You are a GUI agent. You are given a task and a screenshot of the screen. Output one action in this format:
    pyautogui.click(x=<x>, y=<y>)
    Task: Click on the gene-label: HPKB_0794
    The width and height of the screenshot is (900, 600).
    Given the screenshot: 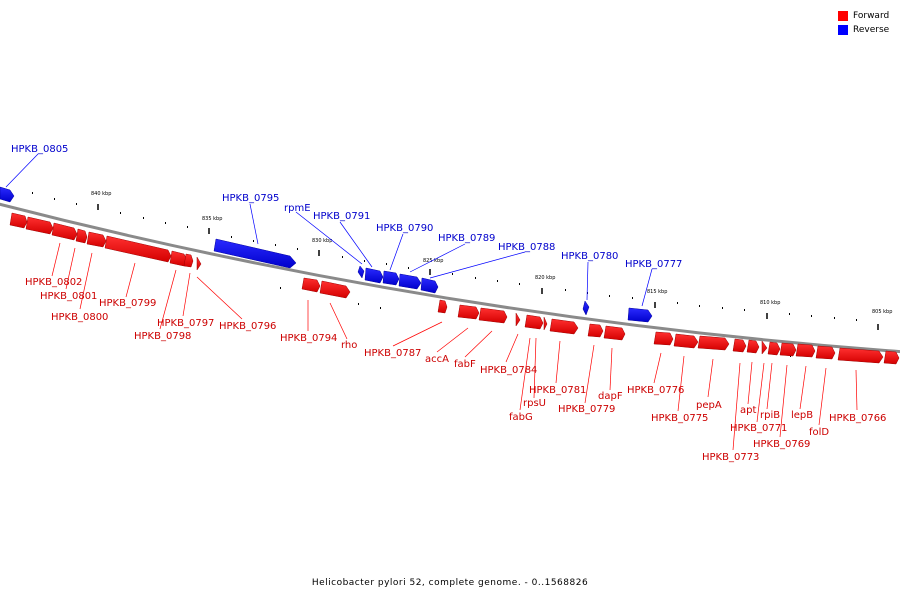 What is the action you would take?
    pyautogui.click(x=308, y=338)
    